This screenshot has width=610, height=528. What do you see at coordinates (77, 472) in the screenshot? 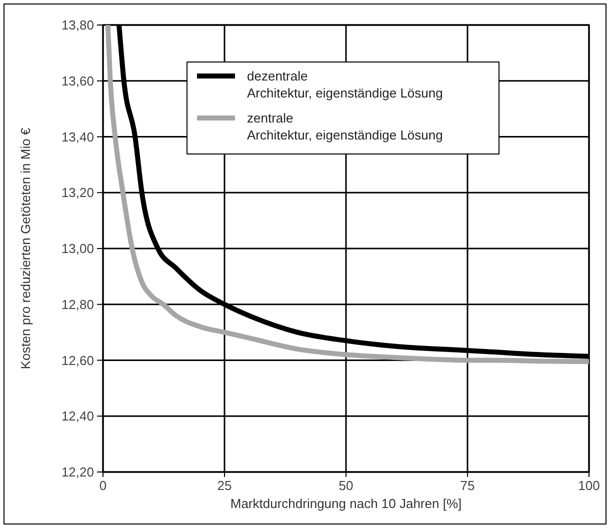
I see `y-tick-label: 12,20` at bounding box center [77, 472].